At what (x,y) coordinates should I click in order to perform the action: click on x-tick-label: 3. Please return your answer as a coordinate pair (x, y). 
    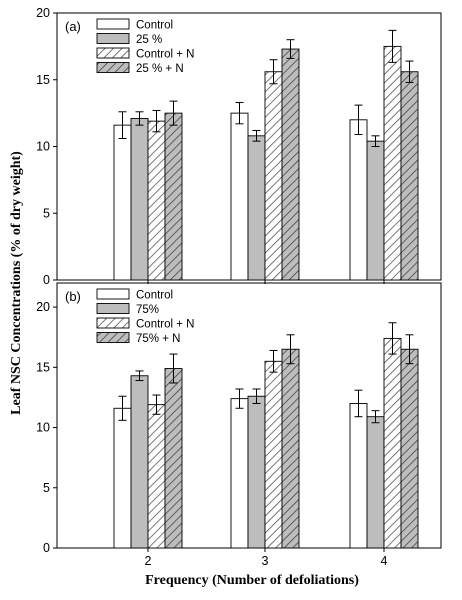
    Looking at the image, I should click on (265, 561).